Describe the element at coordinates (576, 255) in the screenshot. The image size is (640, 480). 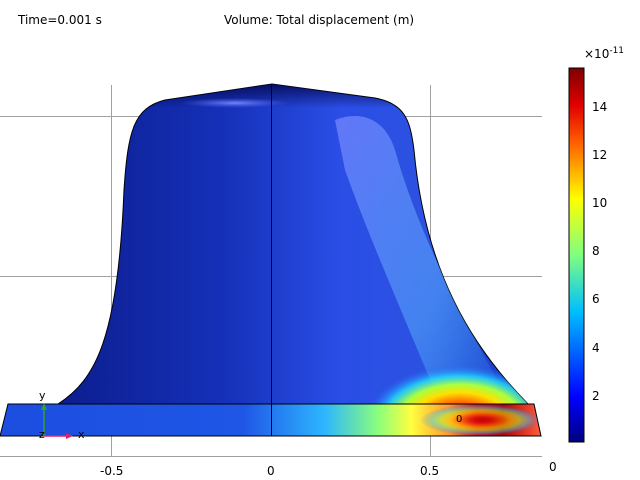
I see `colorbar` at that location.